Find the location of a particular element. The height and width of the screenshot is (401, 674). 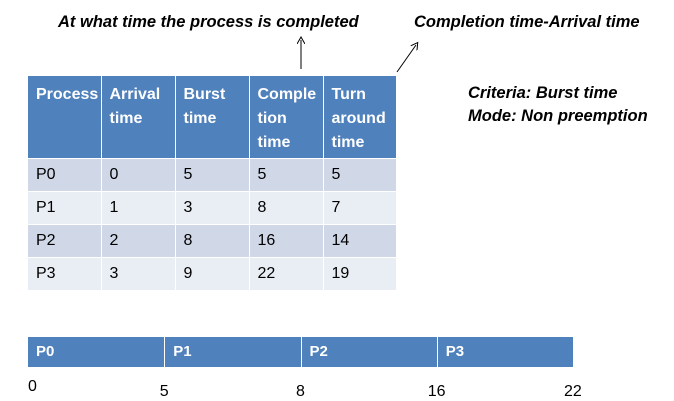

header-process: Process is located at coordinates (65, 117).